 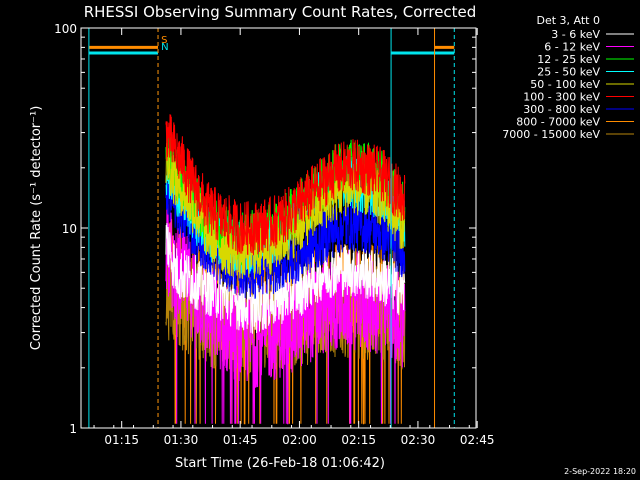 I want to click on flag-letters: SN, so click(x=164, y=44).